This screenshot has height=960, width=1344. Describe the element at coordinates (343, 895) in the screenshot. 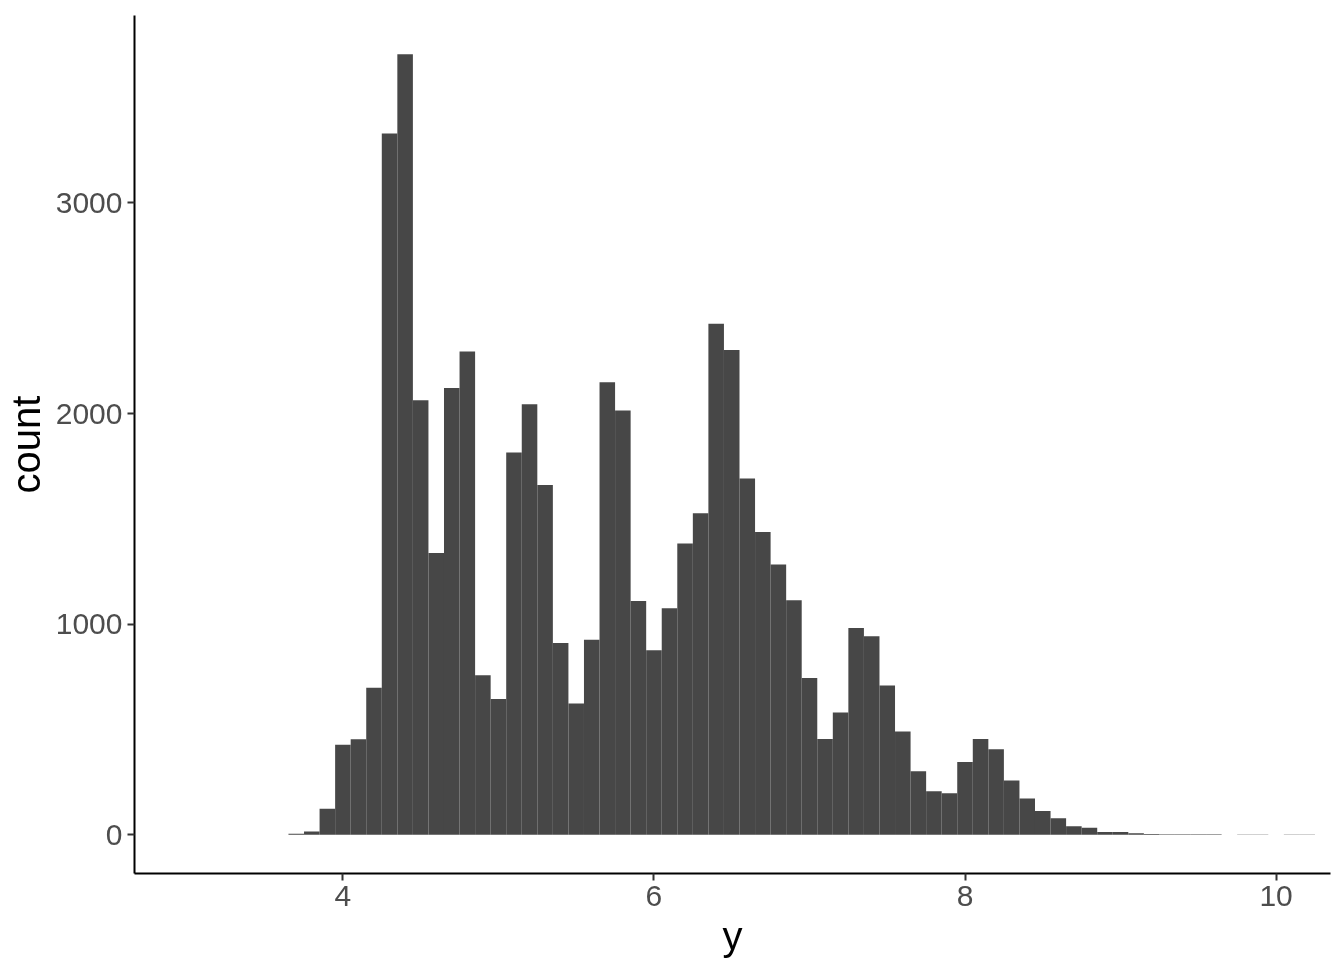

I see `x-tick-label: 4` at that location.